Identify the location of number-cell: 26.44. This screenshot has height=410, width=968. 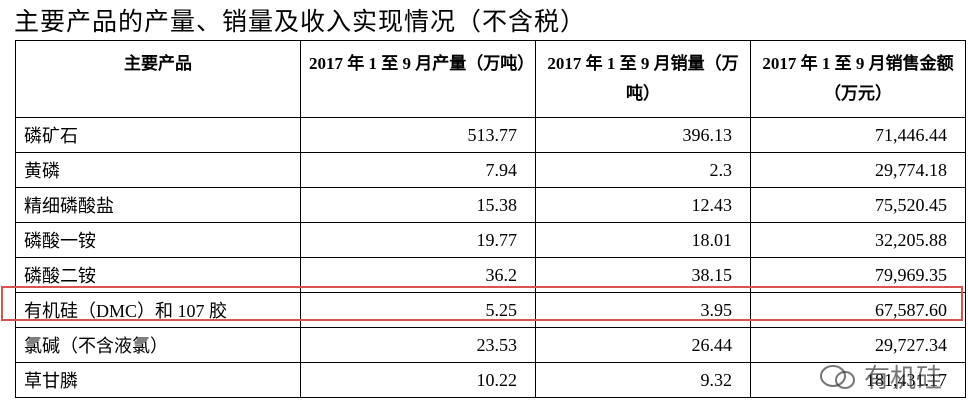
(643, 345).